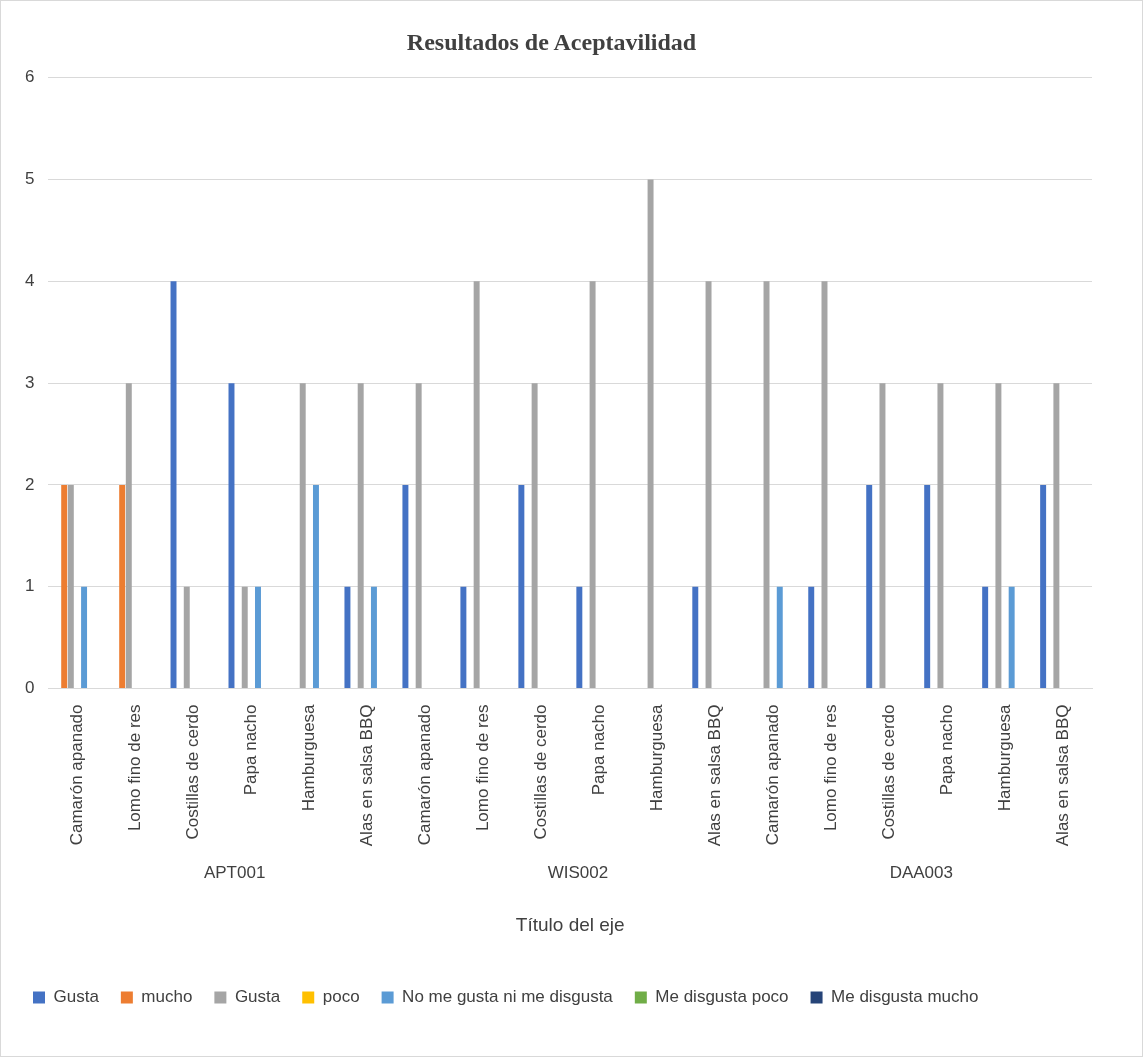 This screenshot has height=1057, width=1143. What do you see at coordinates (905, 997) in the screenshot?
I see `legend-label: Me disgusta mucho` at bounding box center [905, 997].